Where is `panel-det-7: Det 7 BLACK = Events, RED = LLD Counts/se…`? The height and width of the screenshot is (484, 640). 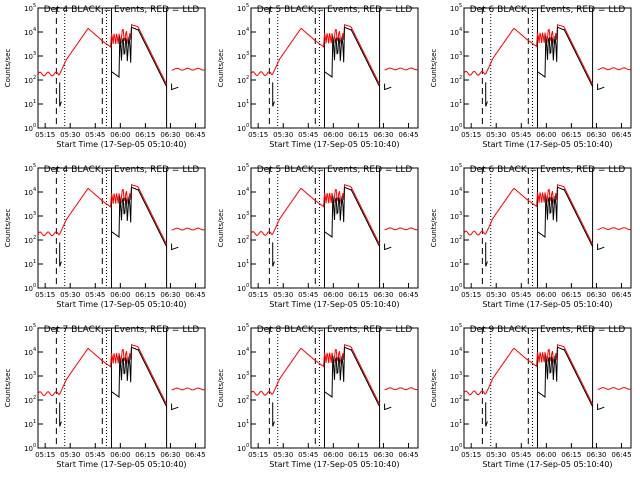
panel-det-7: Det 7 BLACK = Events, RED = LLD Counts/se… is located at coordinates (105, 396).